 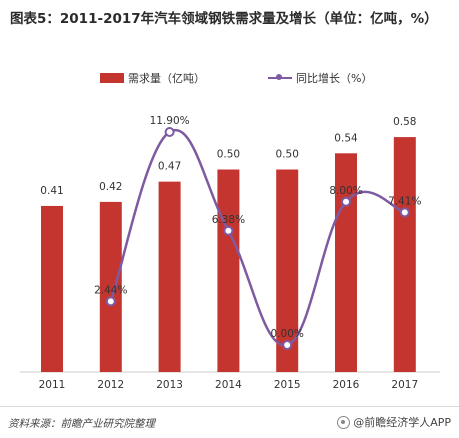 What do you see at coordinates (112, 78) in the screenshot?
I see `legend-swatch-bar` at bounding box center [112, 78].